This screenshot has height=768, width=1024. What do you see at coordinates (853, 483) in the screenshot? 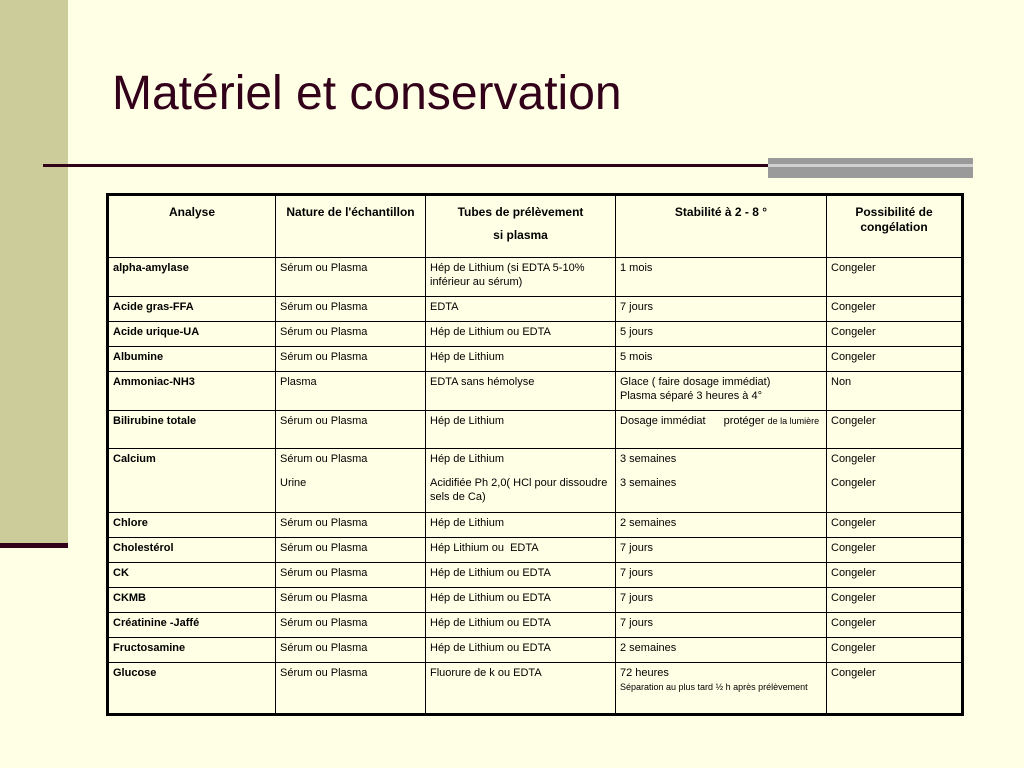
I see `congelation-line-2: Congeler` at bounding box center [853, 483].